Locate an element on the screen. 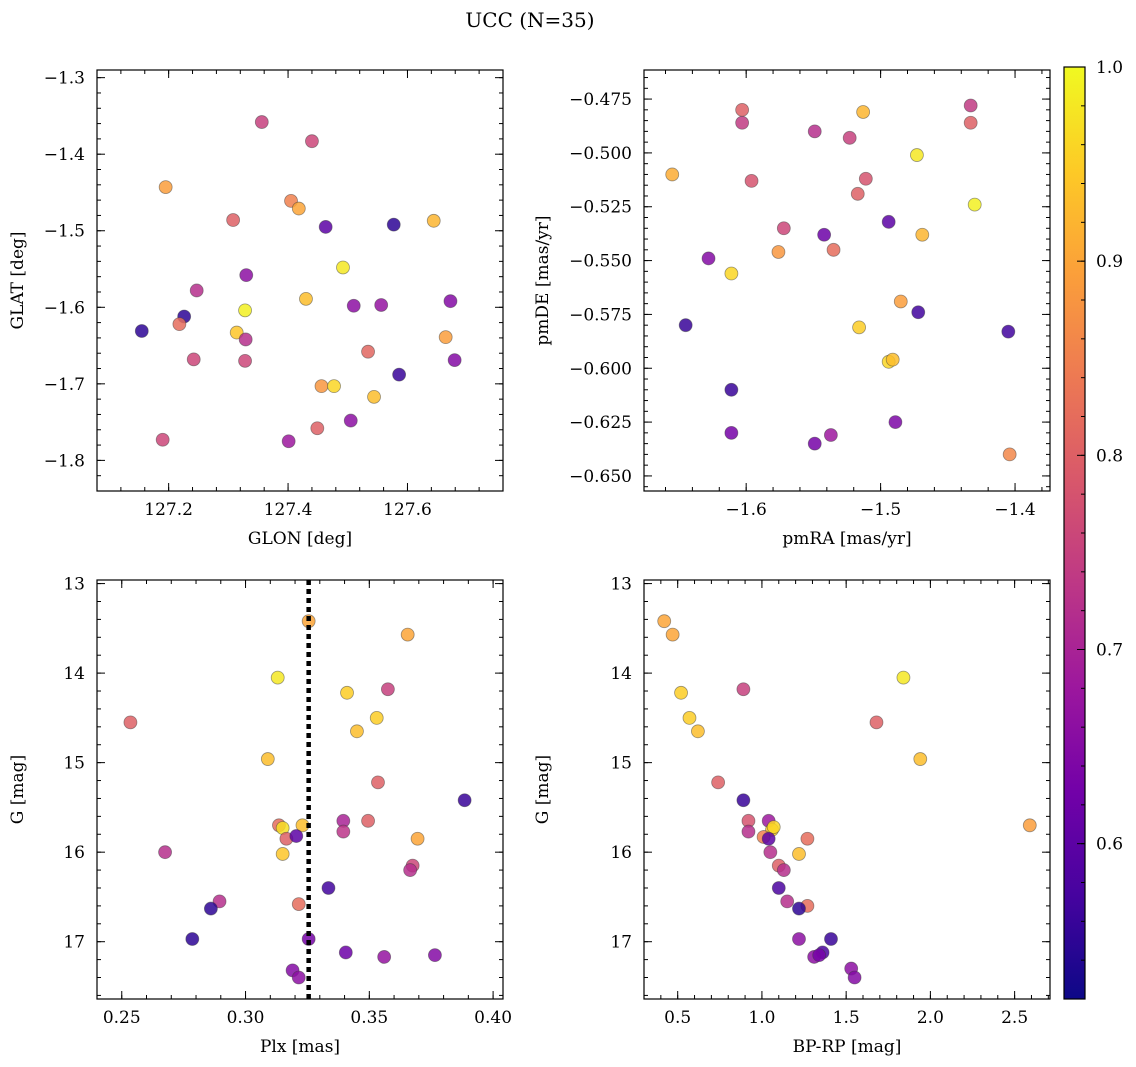  colorbar-tick-label: 1.0 is located at coordinates (1109, 68).